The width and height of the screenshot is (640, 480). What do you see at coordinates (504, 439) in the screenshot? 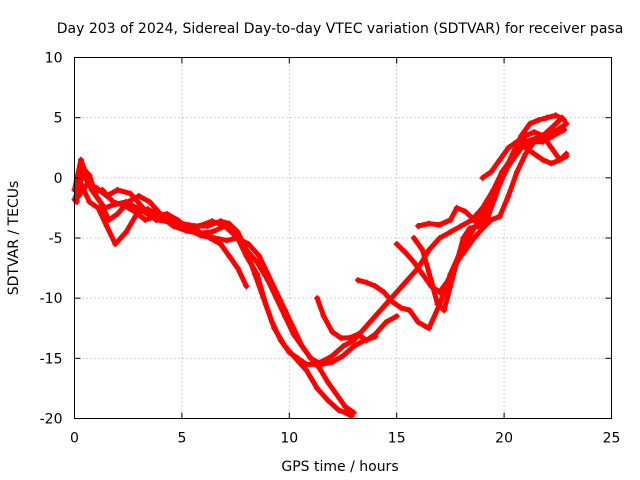
I see `x-tick-label: 20` at bounding box center [504, 439].